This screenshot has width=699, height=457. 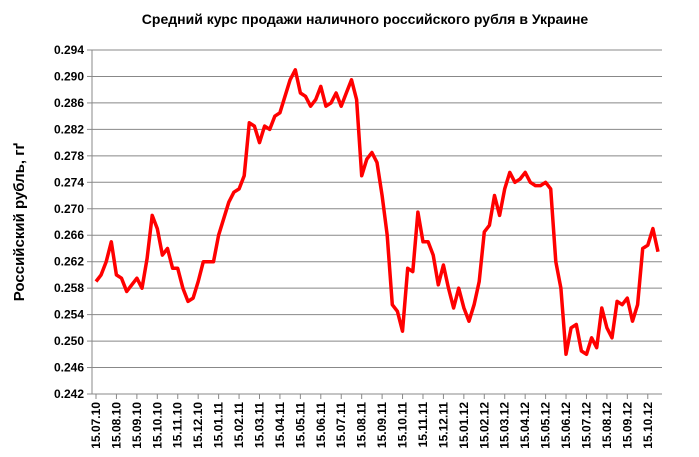 I want to click on x-tick-label: 15.02.12, so click(x=484, y=425).